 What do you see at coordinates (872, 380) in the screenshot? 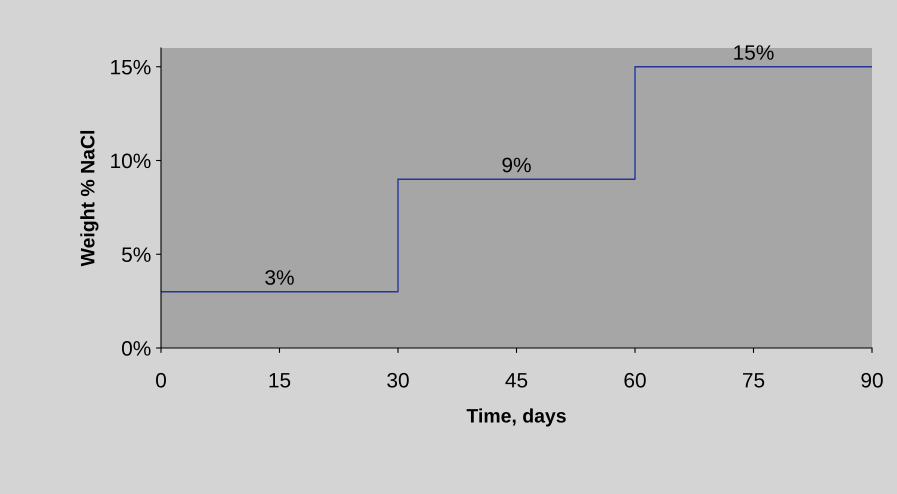
I see `x-tick-label: 90` at bounding box center [872, 380].